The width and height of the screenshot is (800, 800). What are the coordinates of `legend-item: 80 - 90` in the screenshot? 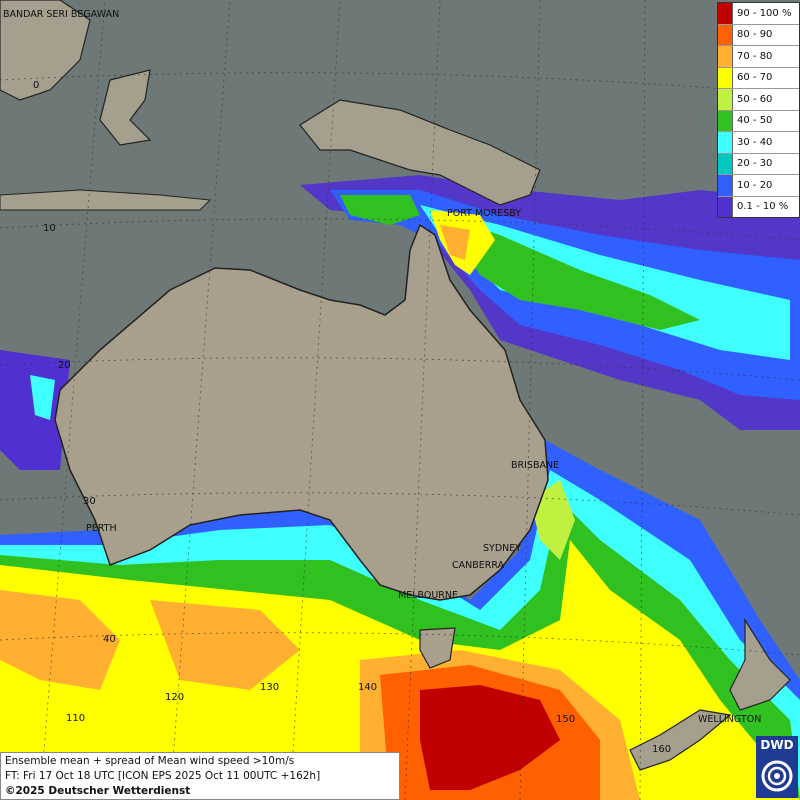 It's located at (758, 35).